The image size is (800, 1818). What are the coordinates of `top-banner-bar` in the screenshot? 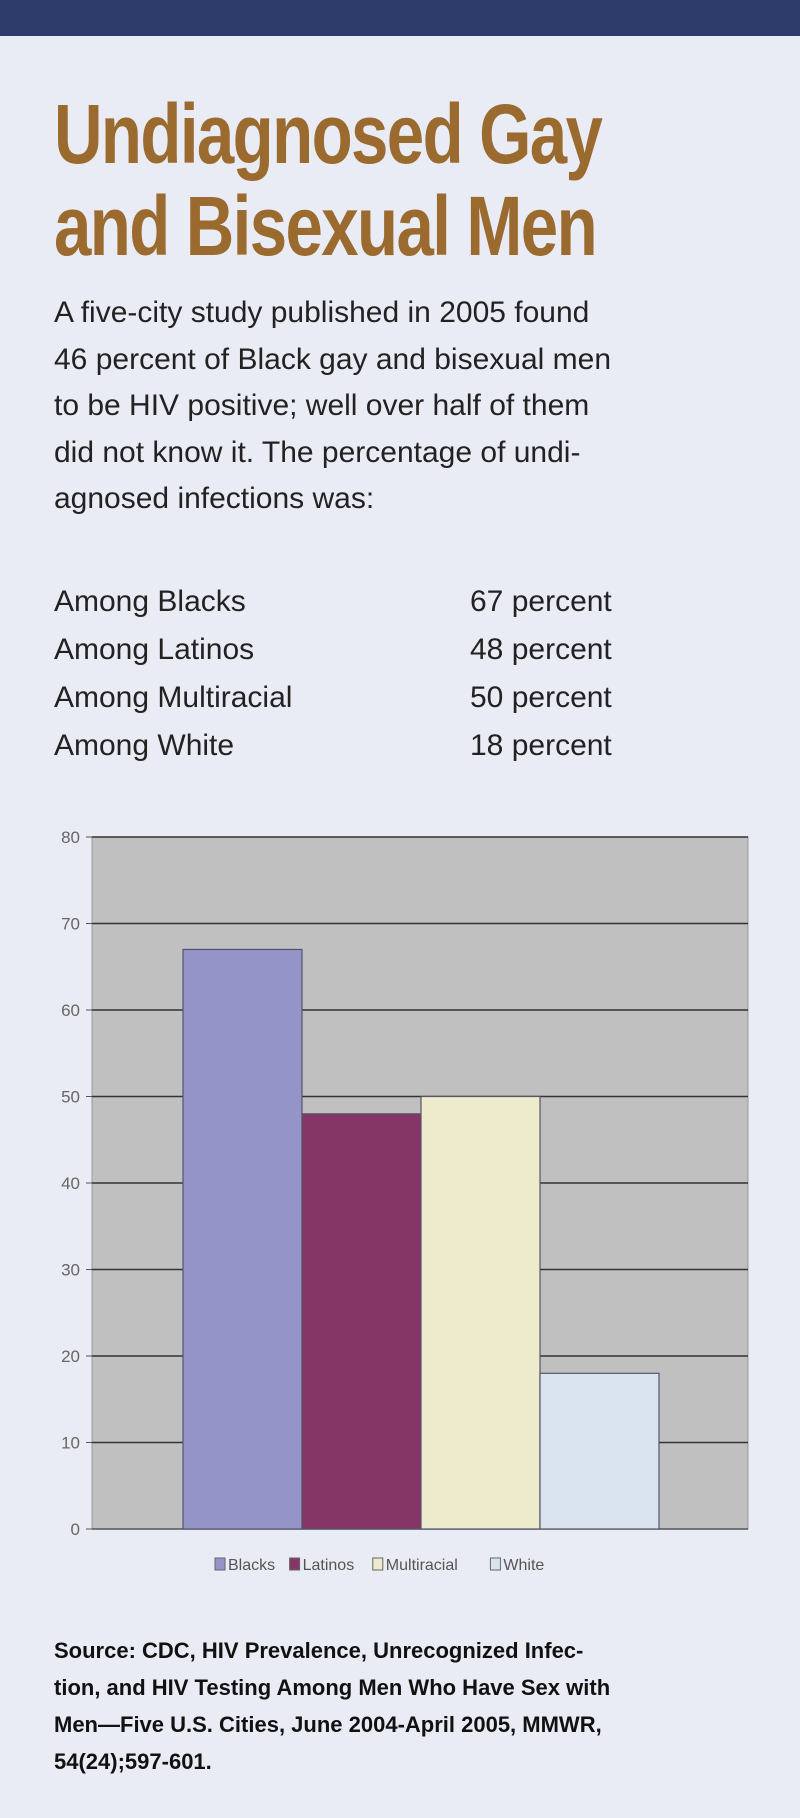 It's located at (400, 18).